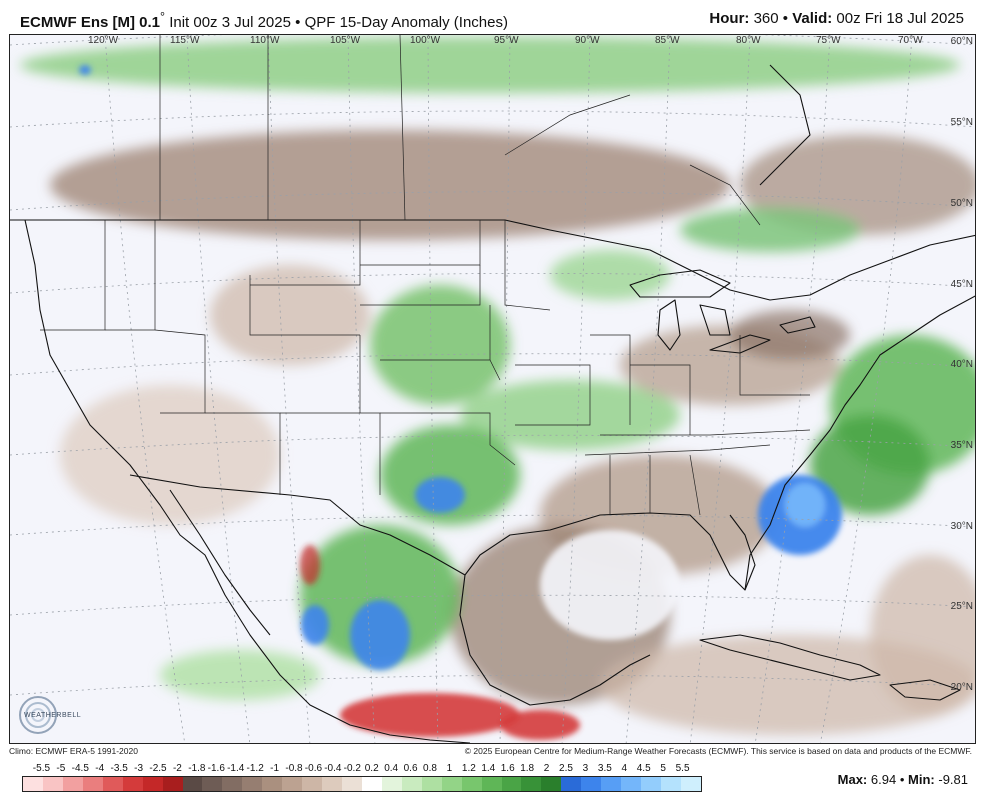  What do you see at coordinates (216, 768) in the screenshot?
I see `colorbar-tick-label: -1.6` at bounding box center [216, 768].